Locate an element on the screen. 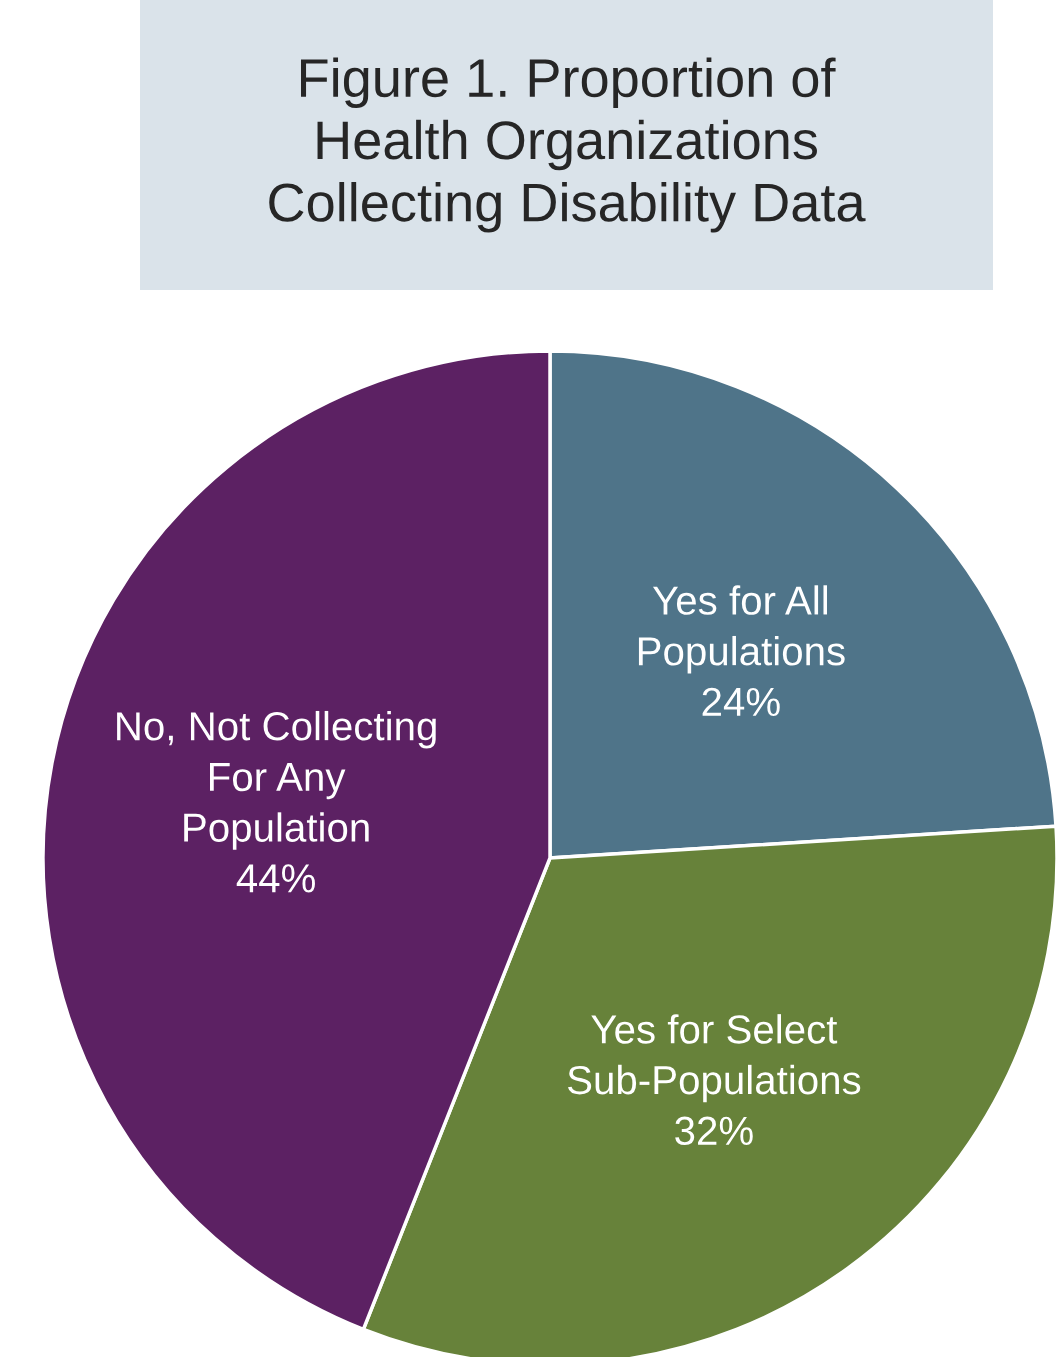 This screenshot has height=1357, width=1056. slice-label: No, Not Collecting For Any Population is located at coordinates (276, 780).